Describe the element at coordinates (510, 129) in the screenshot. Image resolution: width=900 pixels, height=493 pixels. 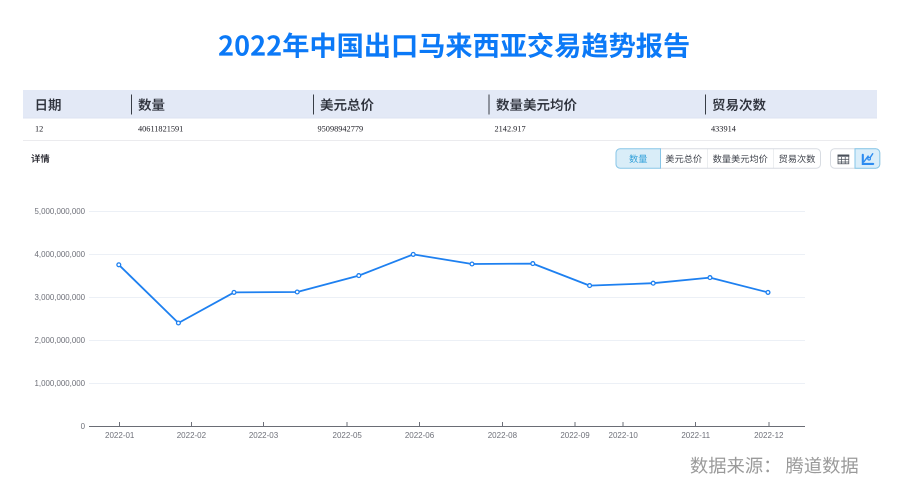
I see `svg-text: 2142.917` at that location.